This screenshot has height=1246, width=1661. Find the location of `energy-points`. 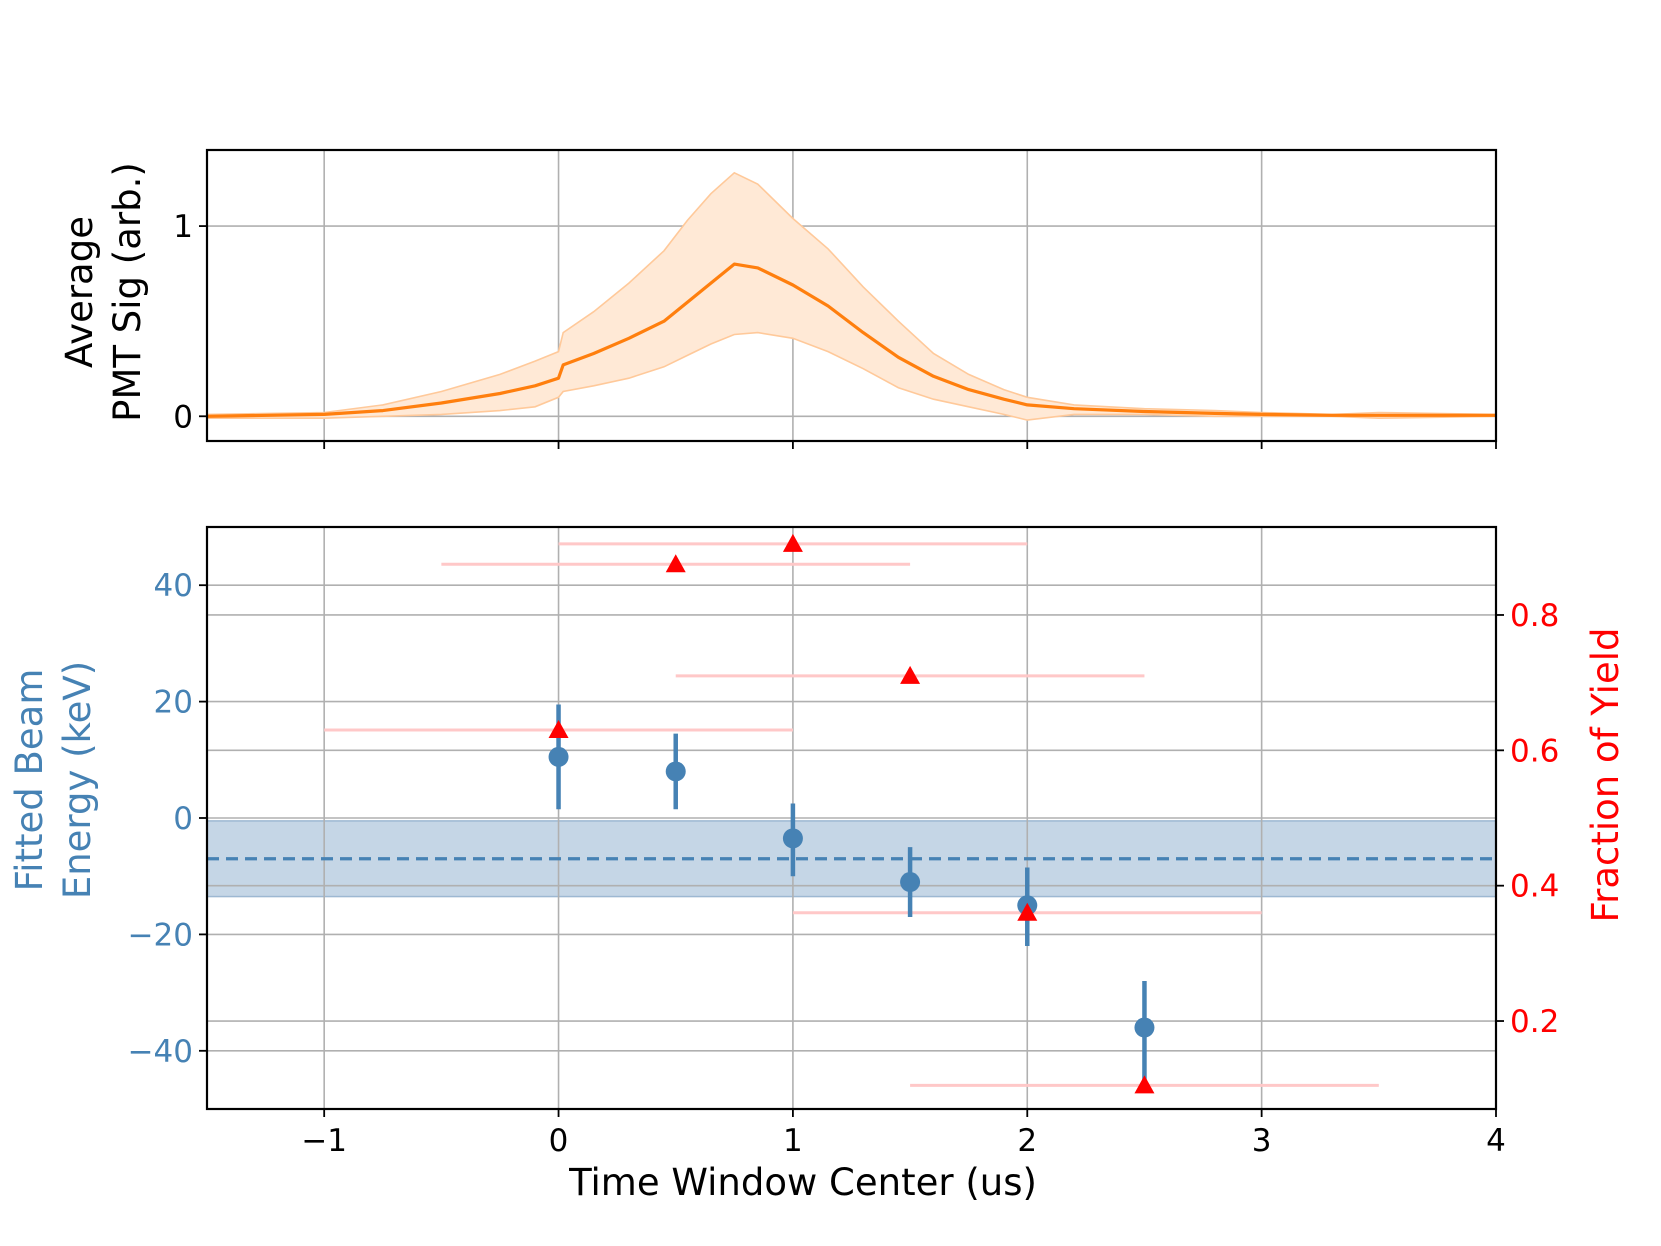

energy-points is located at coordinates (851, 892).